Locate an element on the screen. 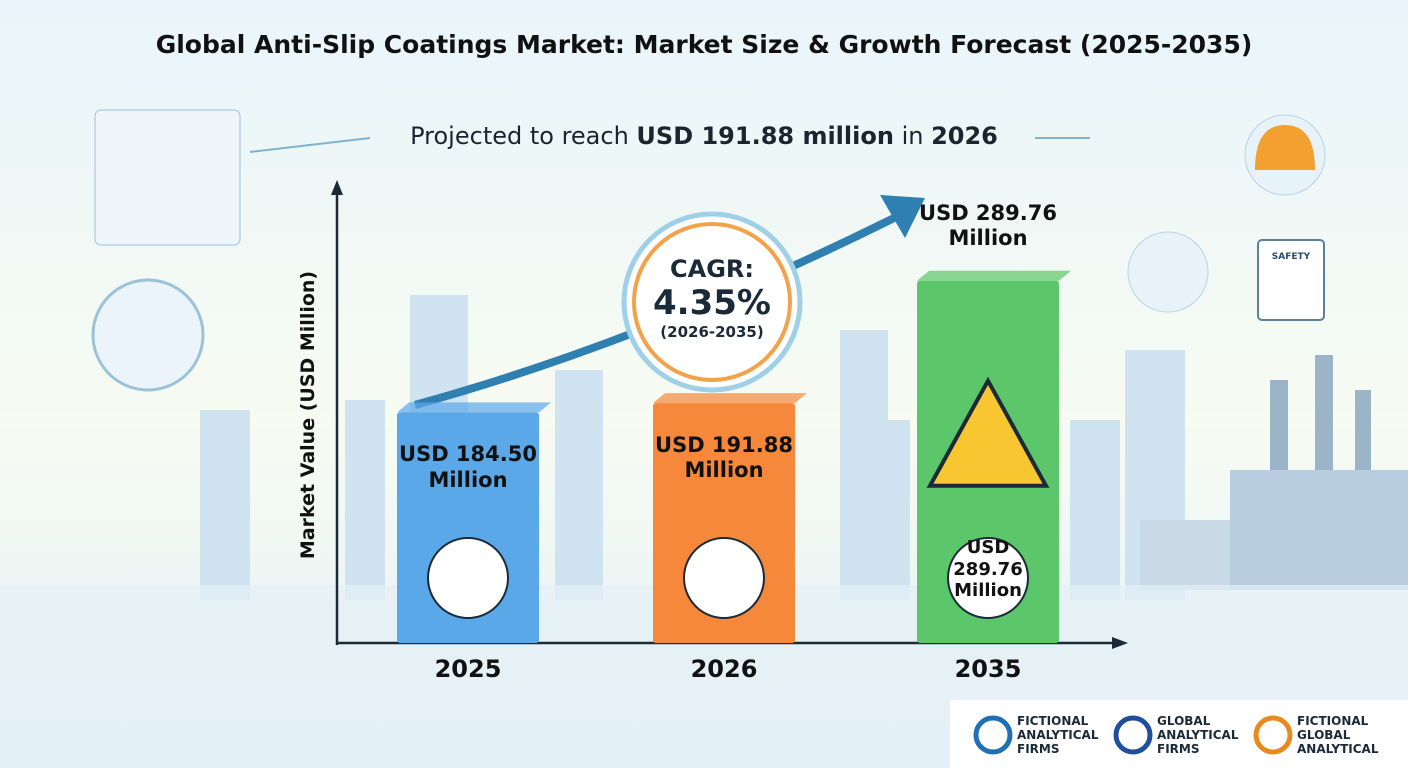 This screenshot has width=1408, height=768. value-label: USD 289.76 Million is located at coordinates (988, 225).